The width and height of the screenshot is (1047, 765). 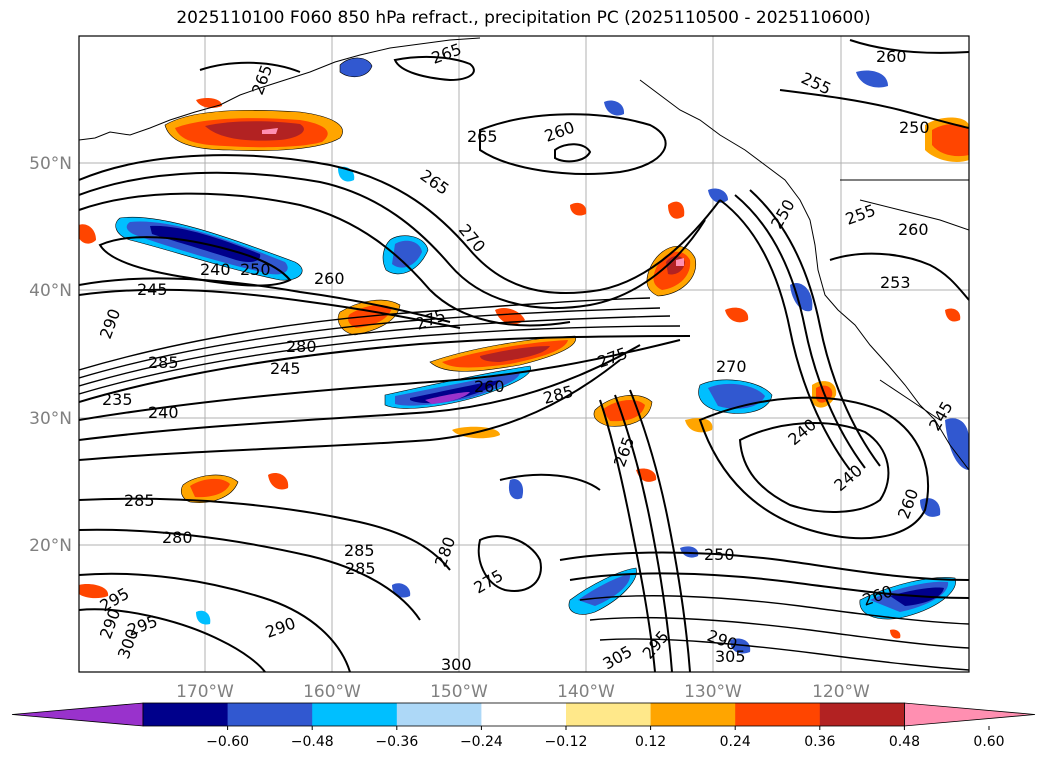 What do you see at coordinates (895, 282) in the screenshot?
I see `contour-label: 253` at bounding box center [895, 282].